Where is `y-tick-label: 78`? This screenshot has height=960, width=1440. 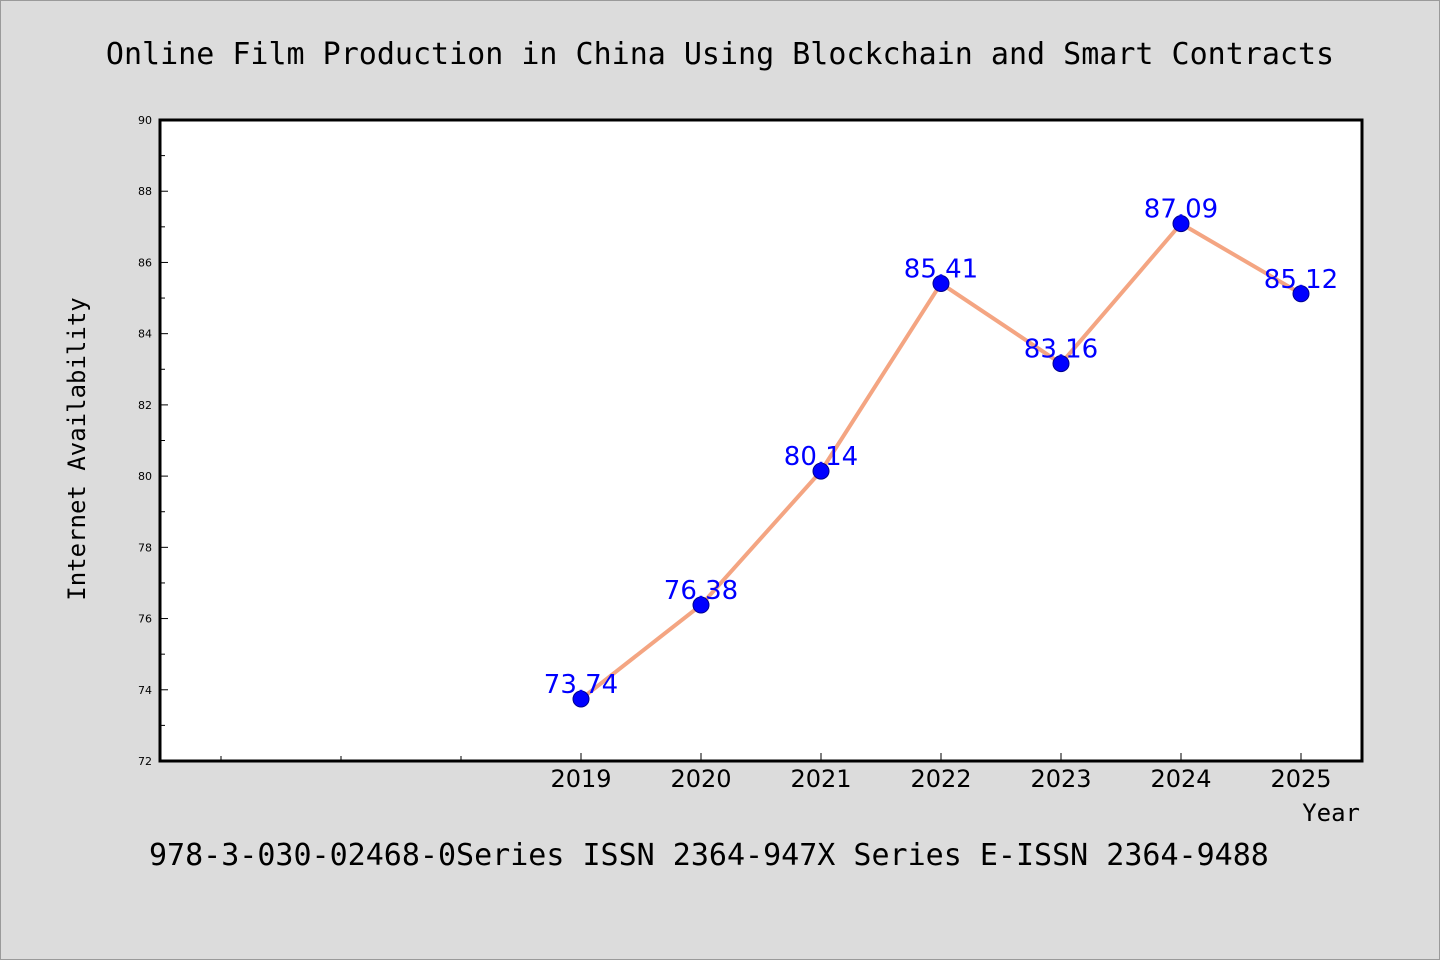 y-tick-label: 78 is located at coordinates (145, 547).